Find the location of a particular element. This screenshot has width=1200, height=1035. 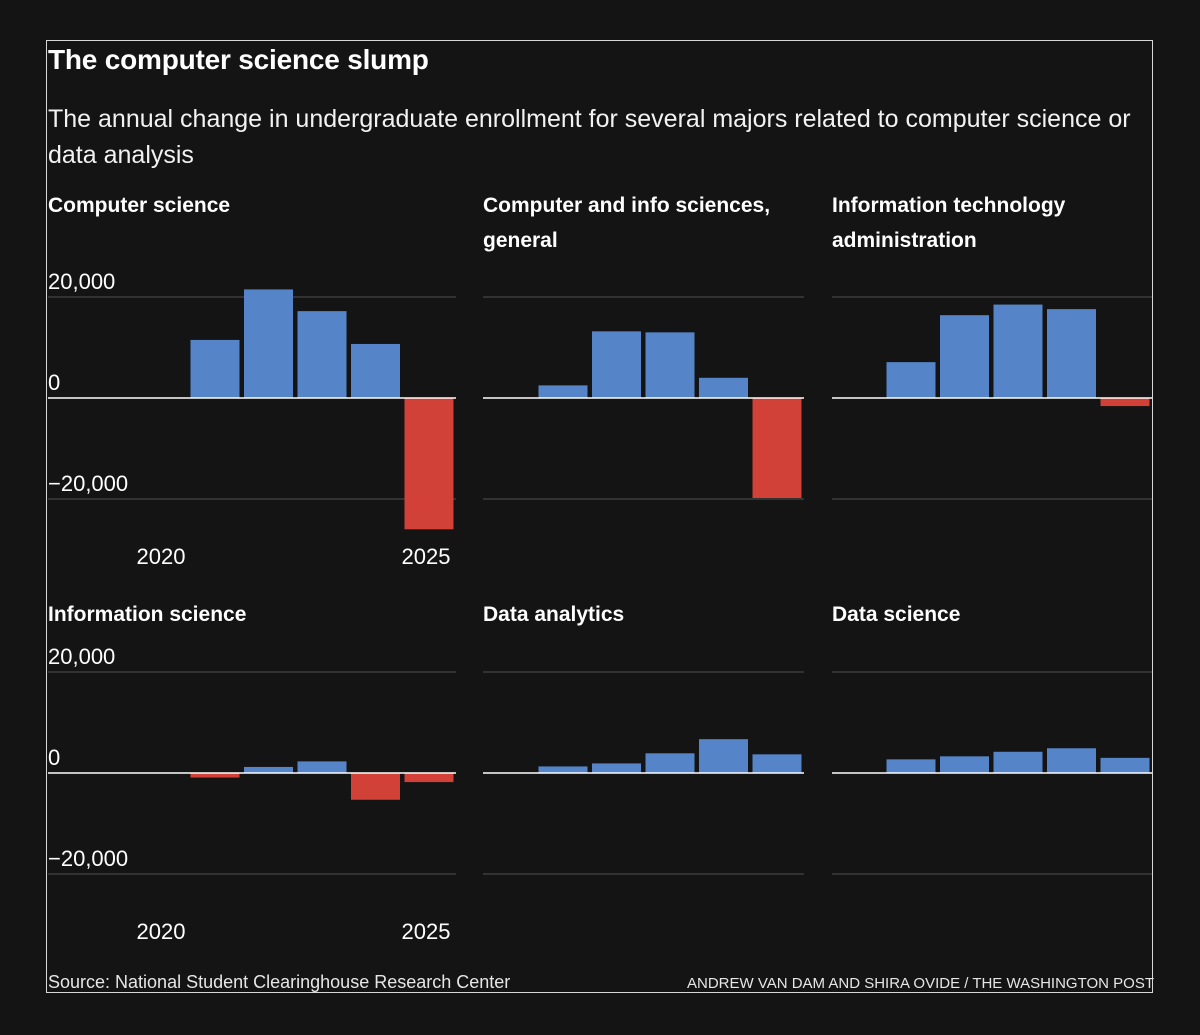

panel-title-computer-science: Computer science is located at coordinates (139, 205).